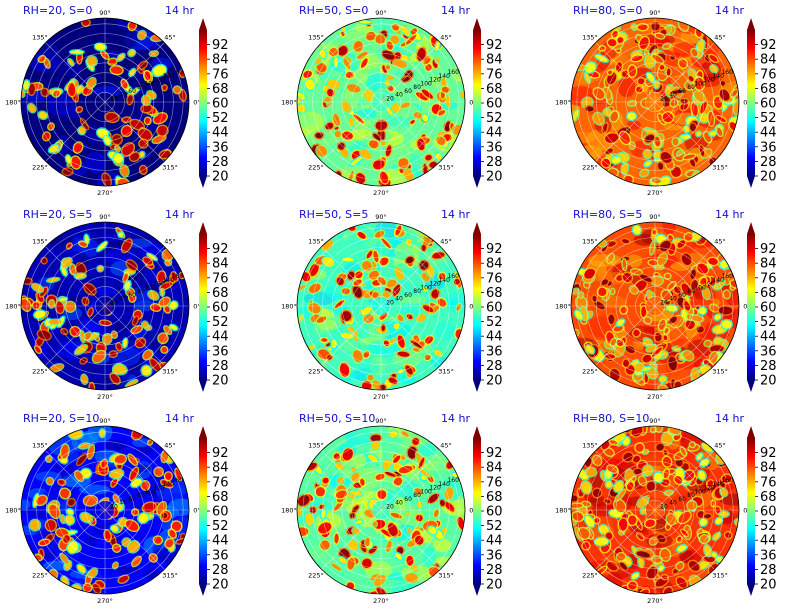 The height and width of the screenshot is (612, 785). I want to click on colorbar-tick-label: 28, so click(220, 570).